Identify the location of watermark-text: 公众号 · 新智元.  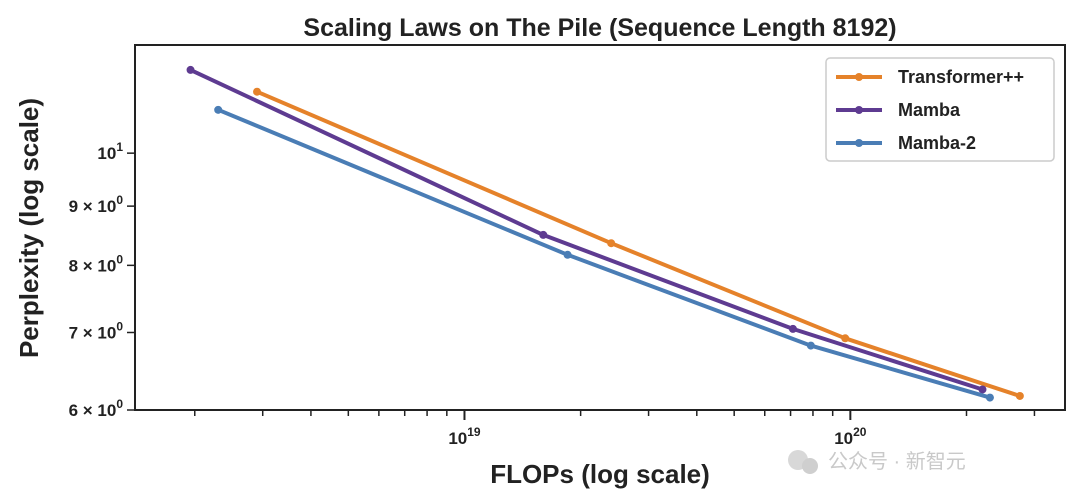
(897, 461).